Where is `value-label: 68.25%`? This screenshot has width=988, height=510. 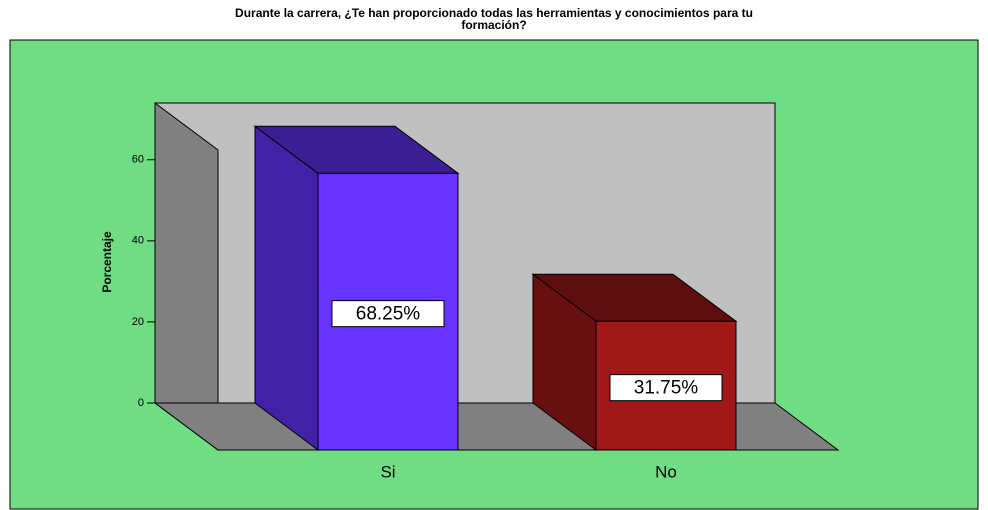 value-label: 68.25% is located at coordinates (388, 314).